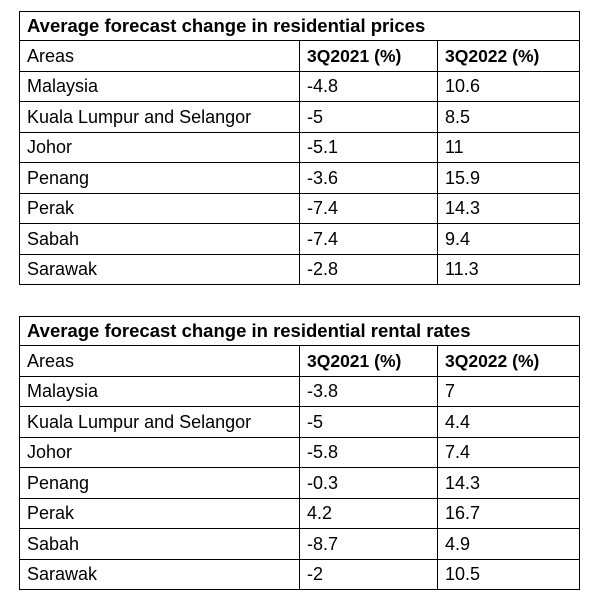 The height and width of the screenshot is (601, 599). I want to click on table-row: Penang -3.6 15.9, so click(299, 178).